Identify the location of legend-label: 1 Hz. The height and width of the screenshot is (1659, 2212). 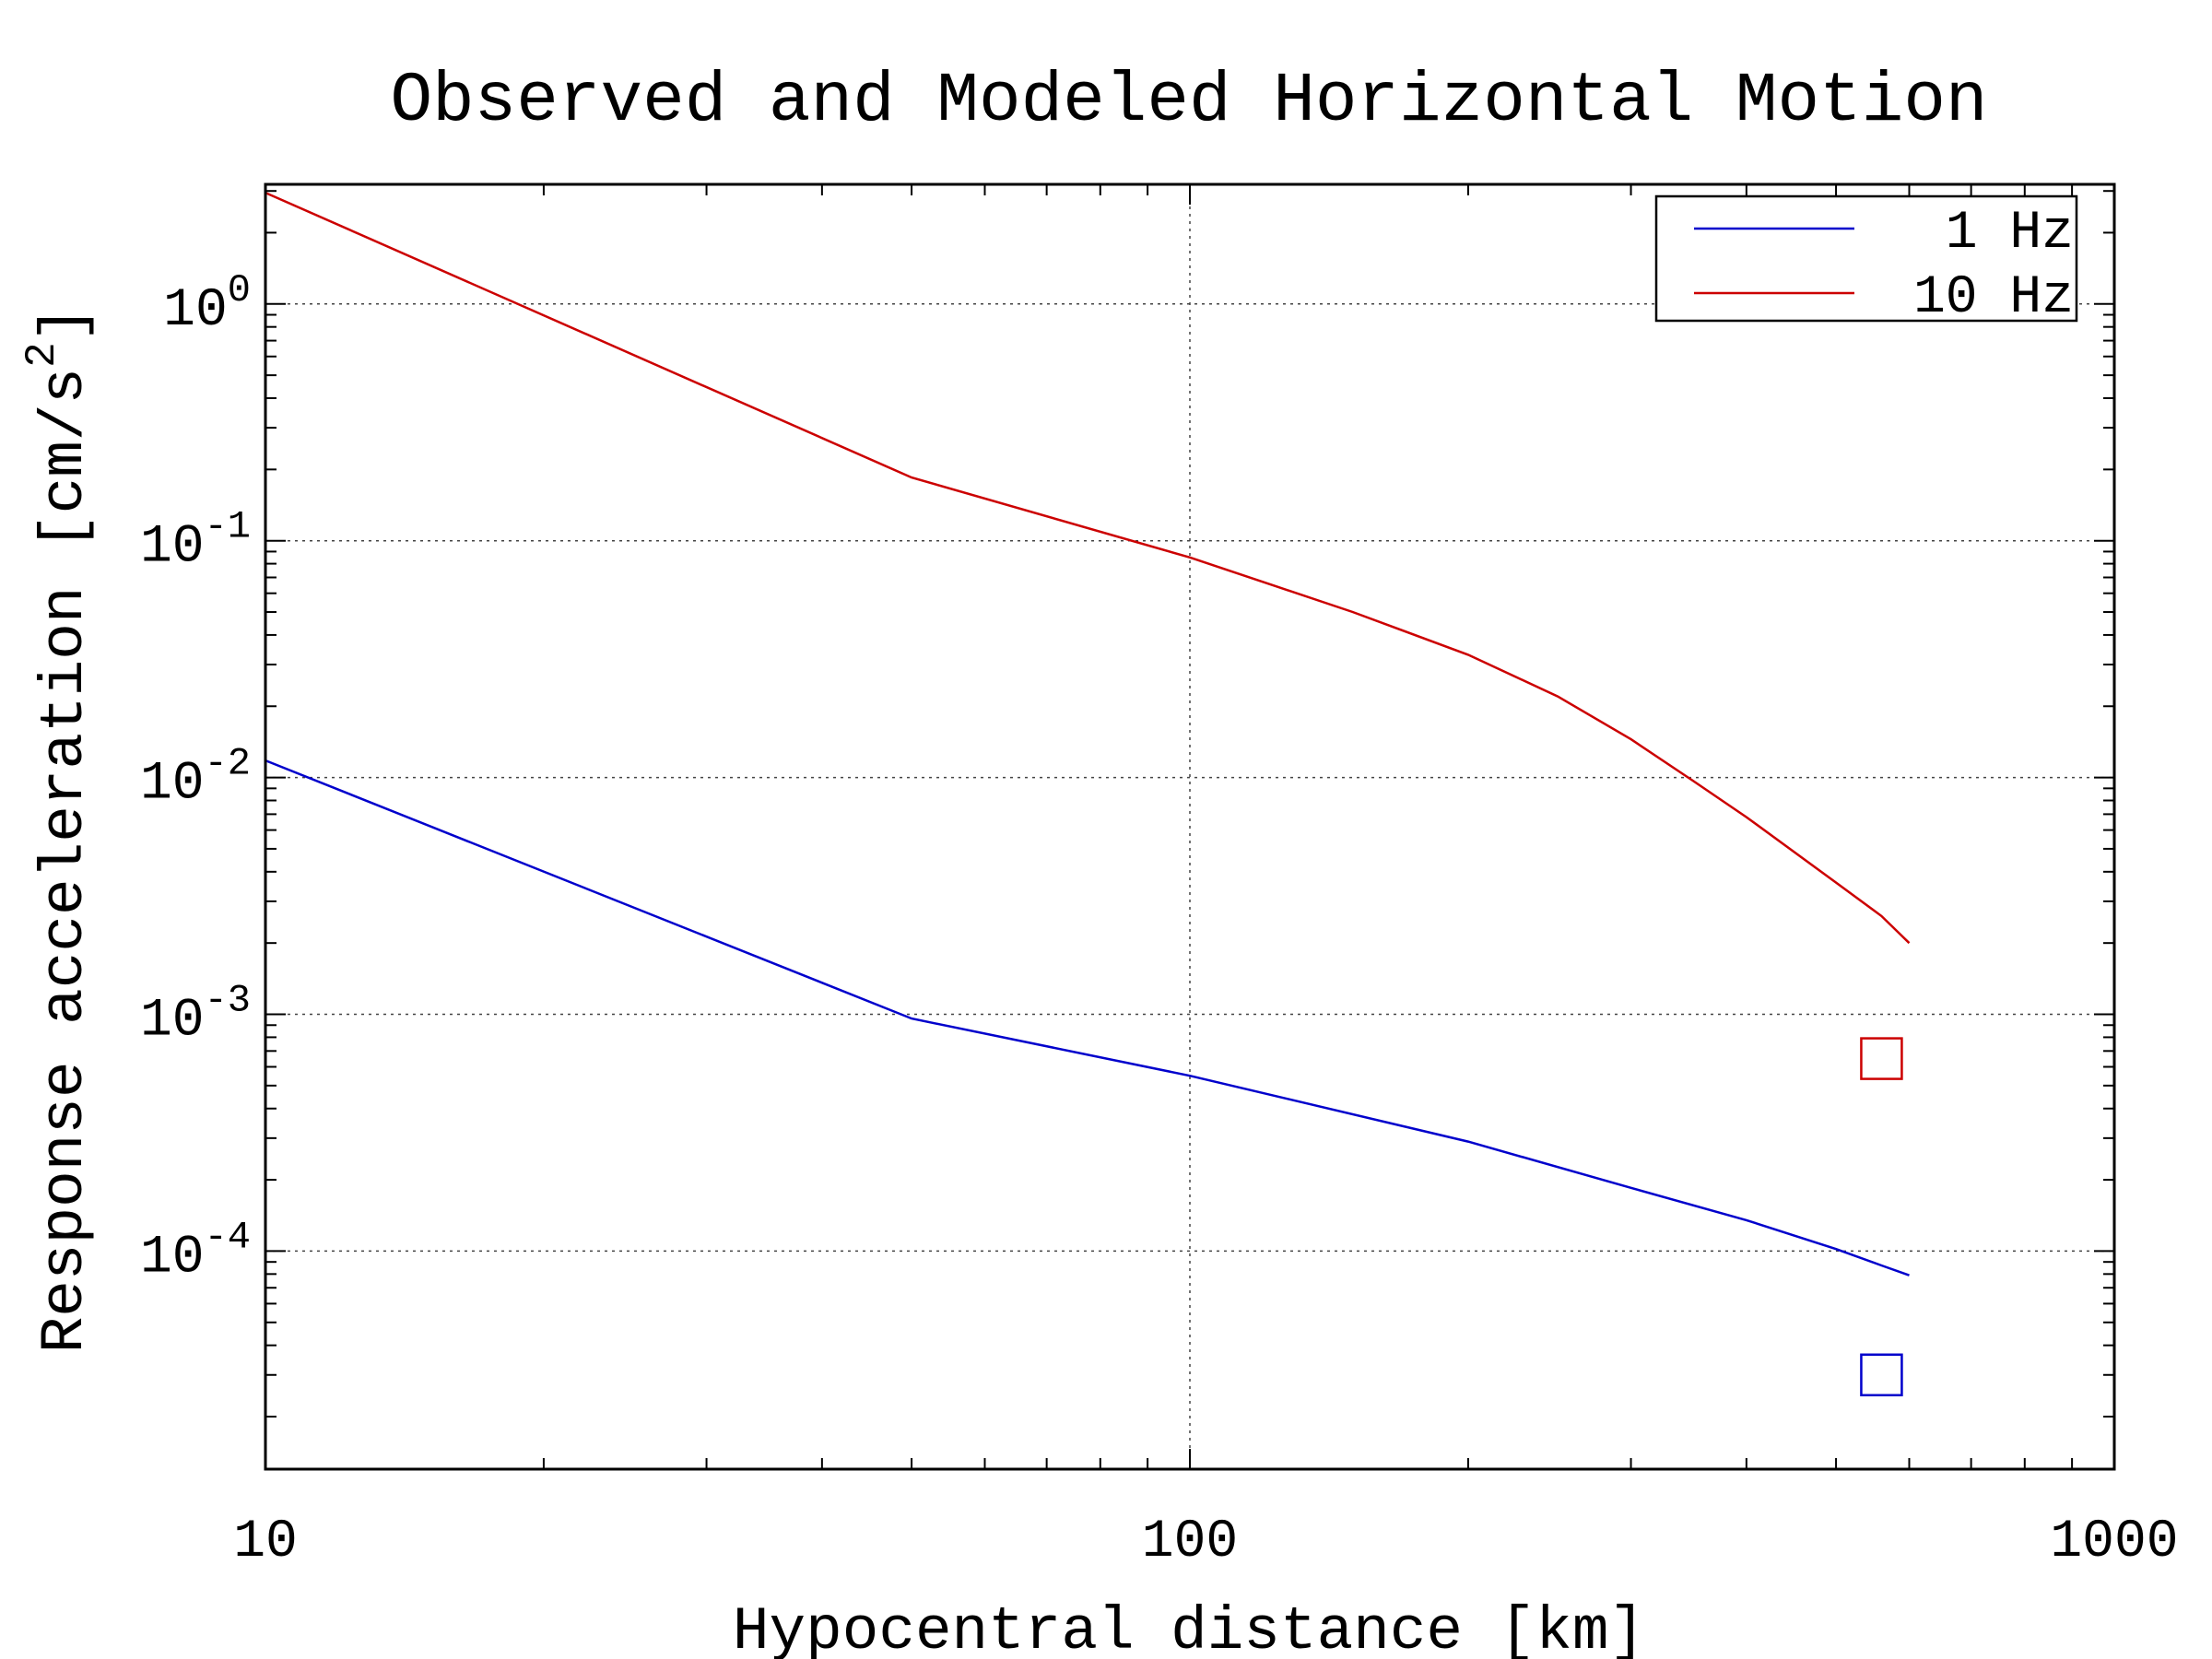
(2010, 234).